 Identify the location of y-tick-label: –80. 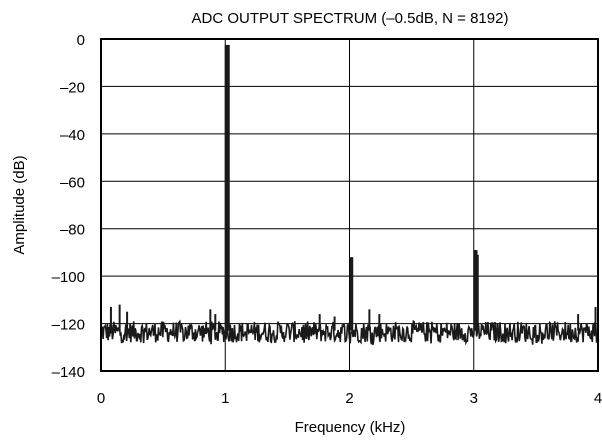
(72, 230).